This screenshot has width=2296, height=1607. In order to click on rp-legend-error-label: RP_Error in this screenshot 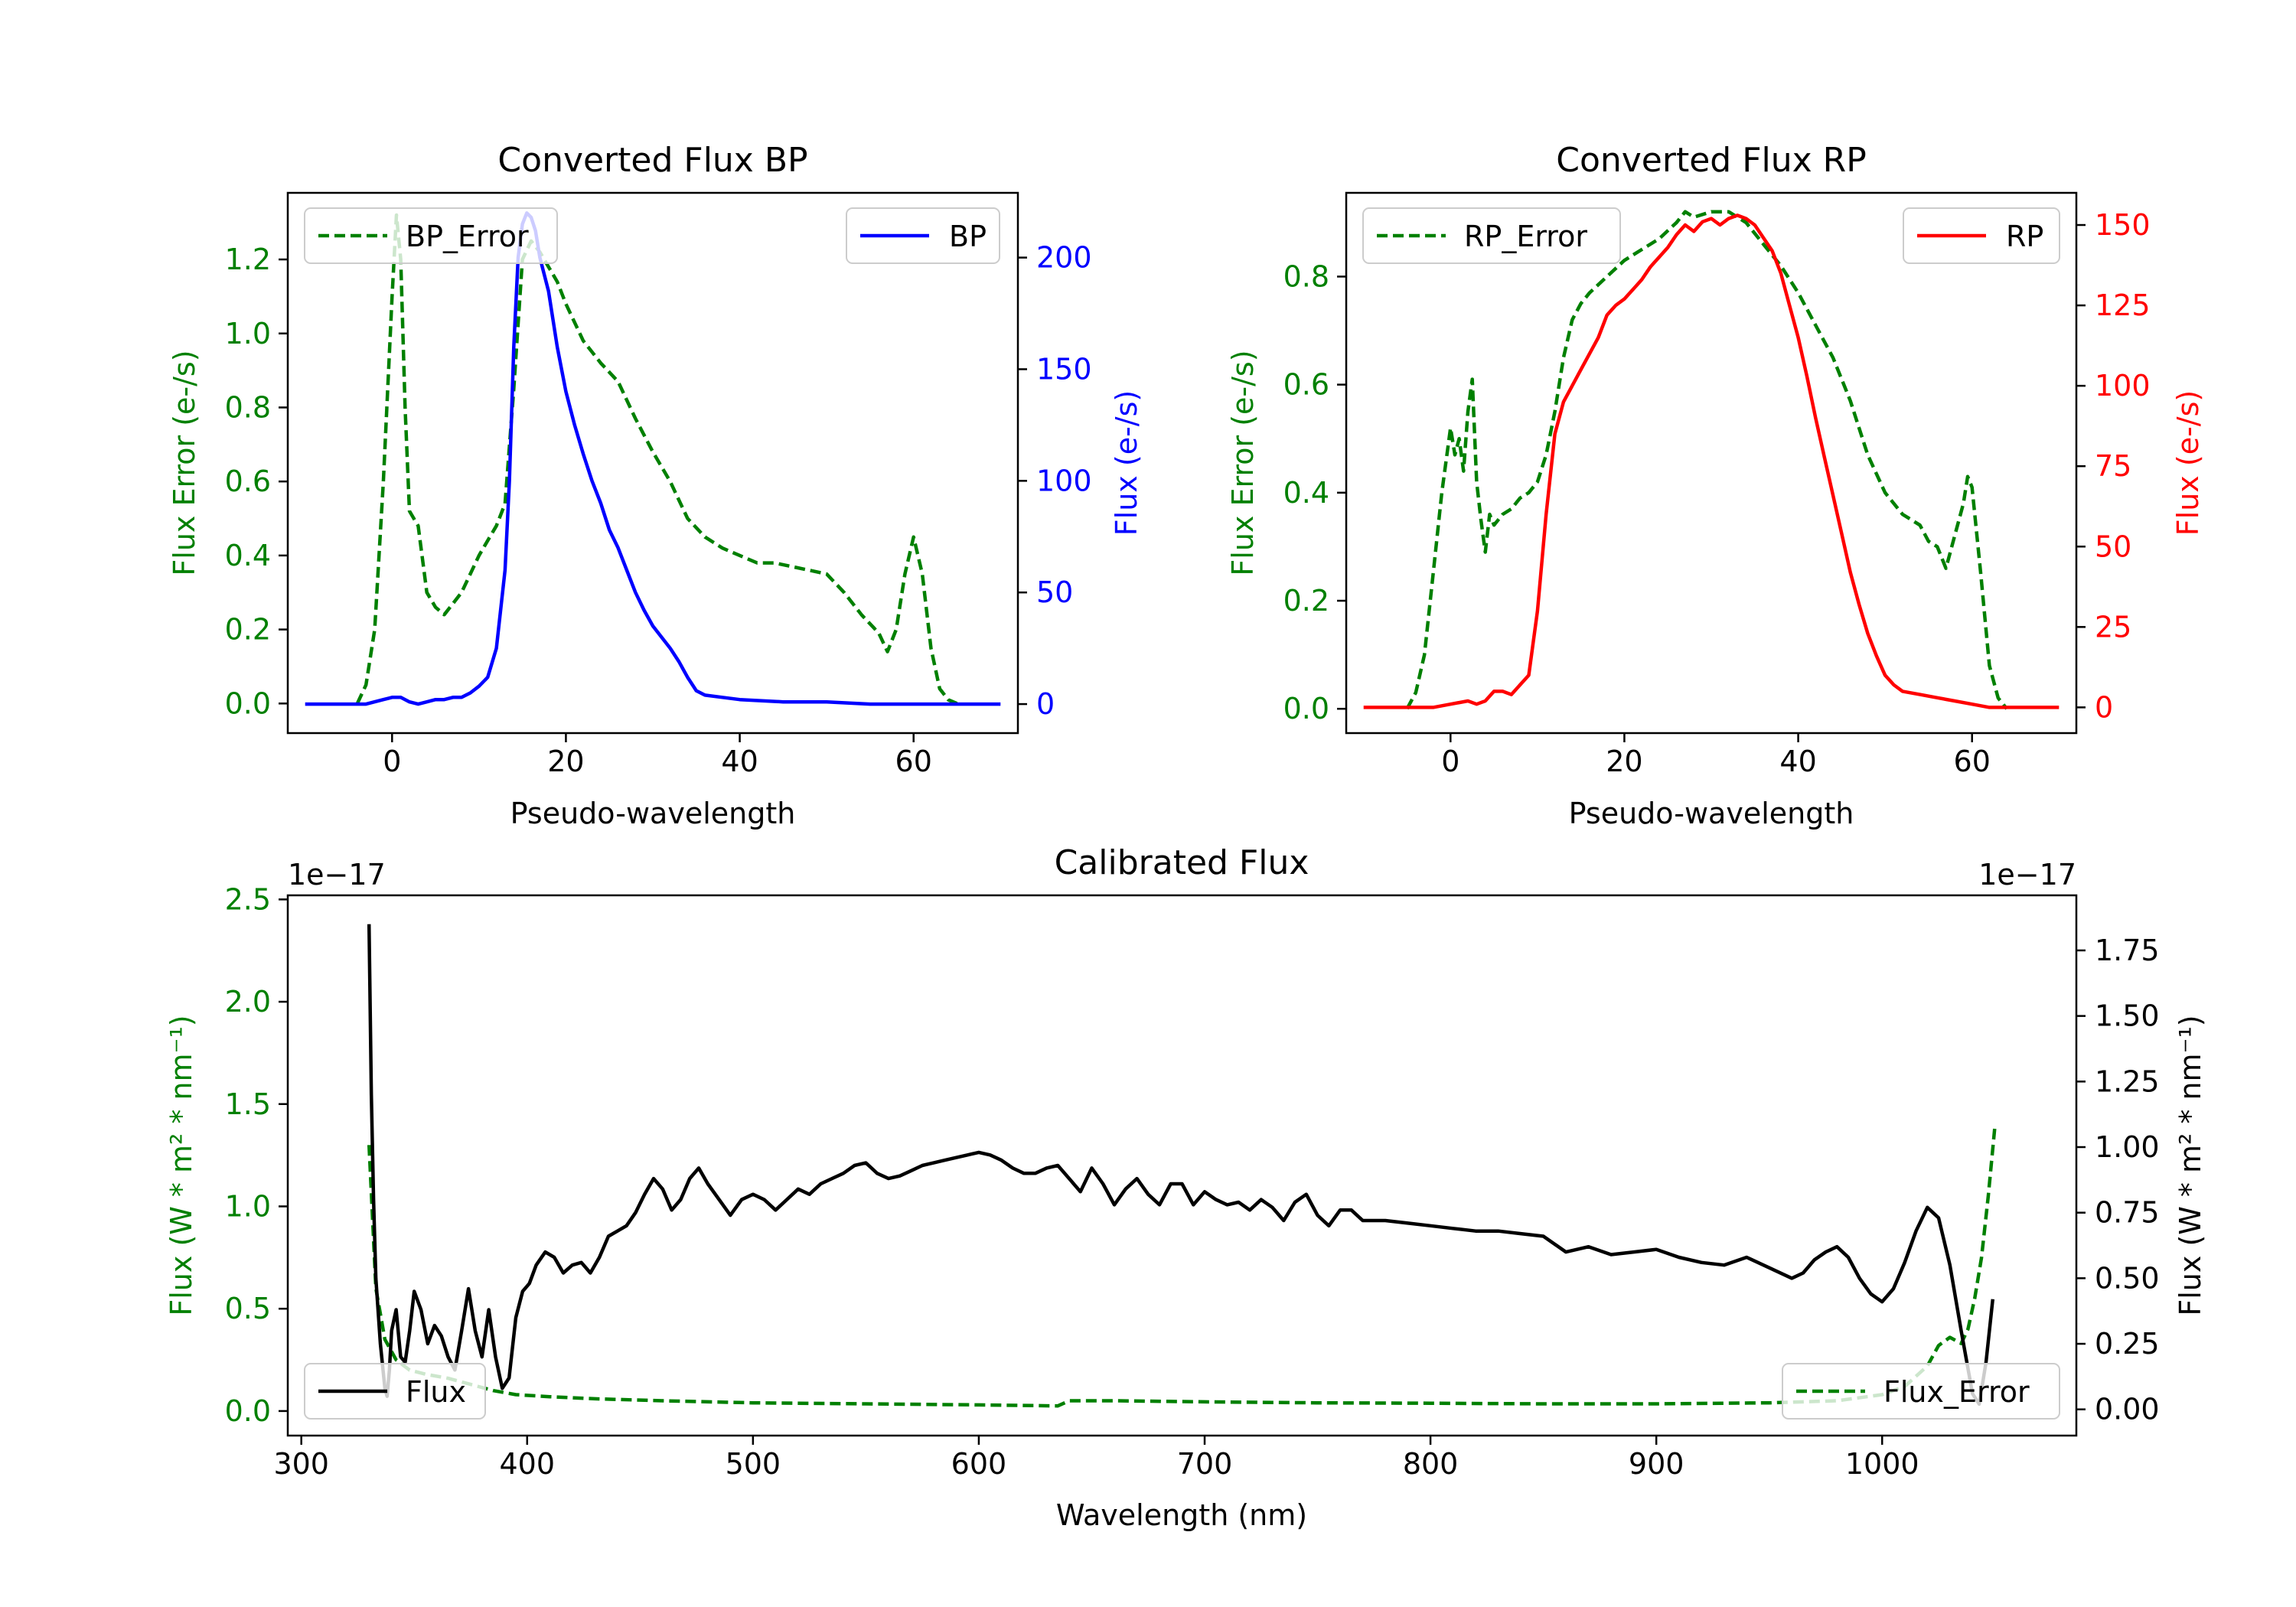, I will do `click(1525, 237)`.